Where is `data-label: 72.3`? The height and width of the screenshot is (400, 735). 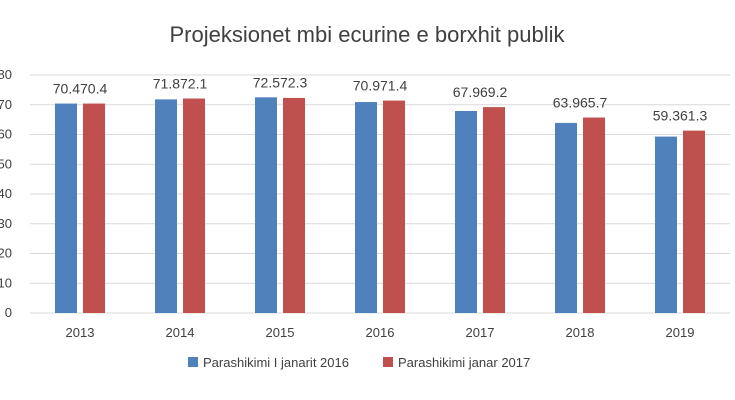 data-label: 72.3 is located at coordinates (293, 82).